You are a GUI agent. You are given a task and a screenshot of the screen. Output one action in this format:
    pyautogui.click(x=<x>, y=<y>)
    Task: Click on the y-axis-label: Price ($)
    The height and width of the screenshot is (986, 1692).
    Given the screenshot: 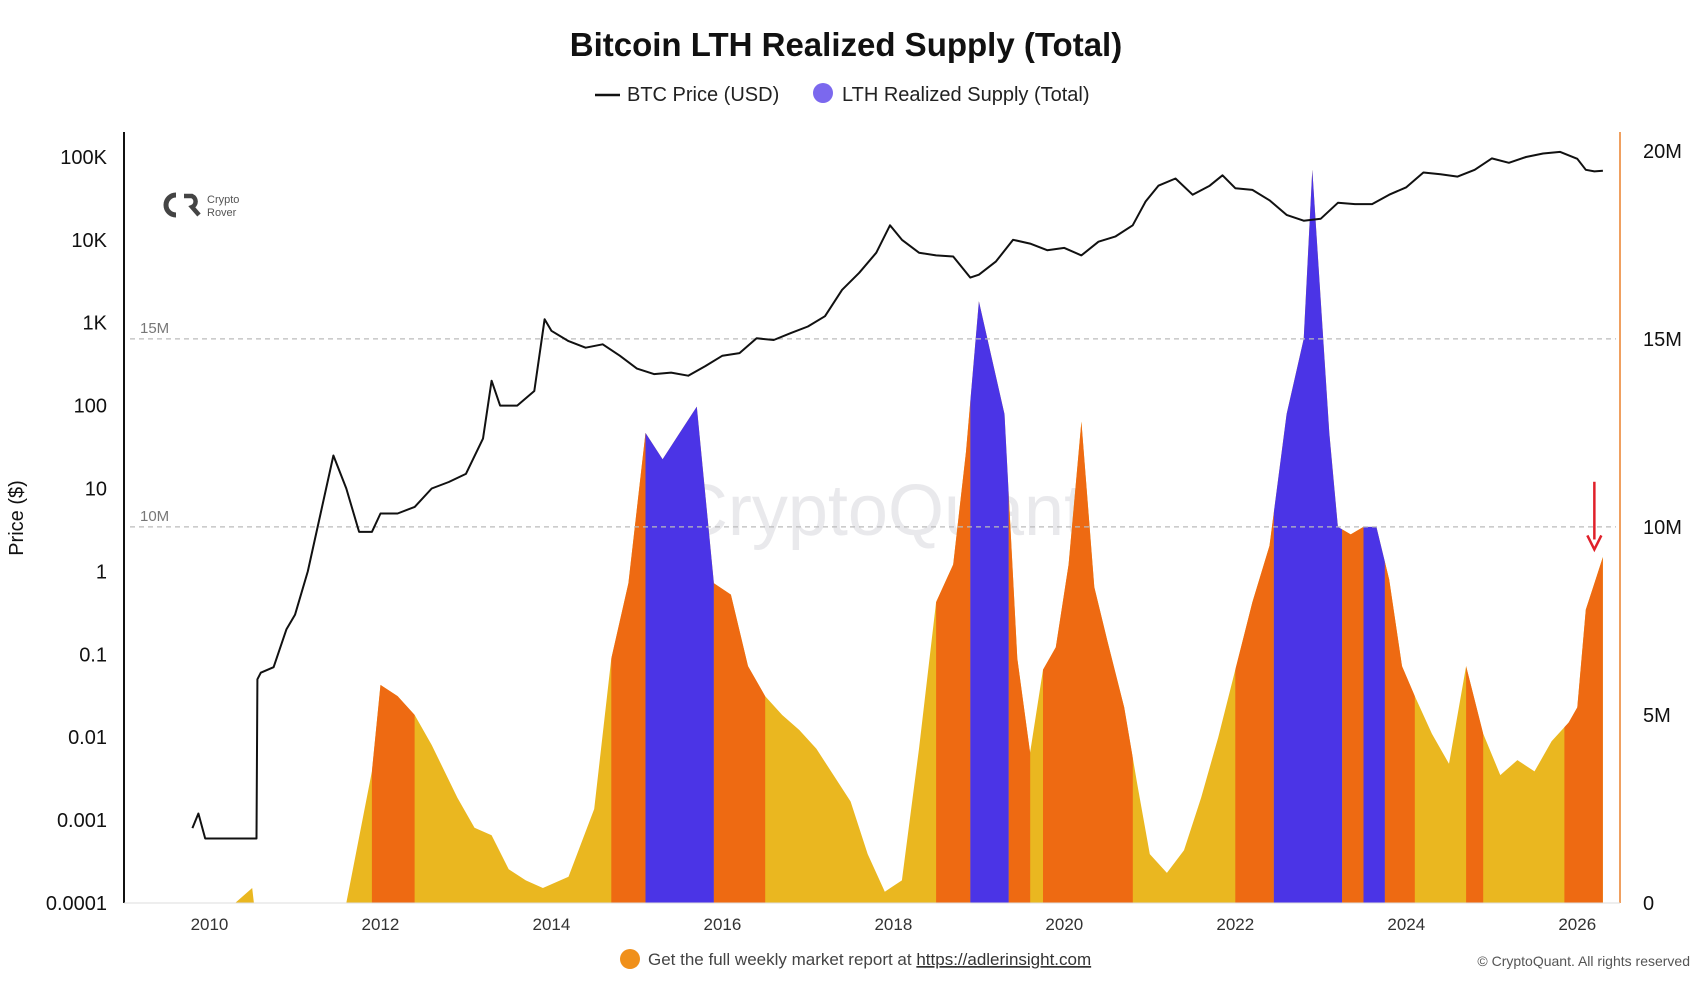 What is the action you would take?
    pyautogui.click(x=17, y=518)
    